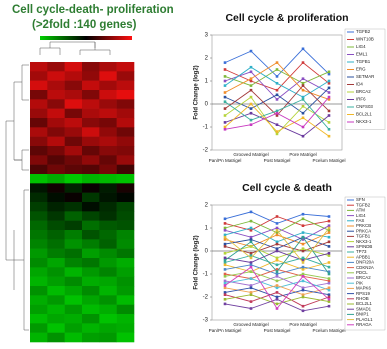 The image size is (387, 349). I want to click on legend-label: BRCA2, so click(363, 91).